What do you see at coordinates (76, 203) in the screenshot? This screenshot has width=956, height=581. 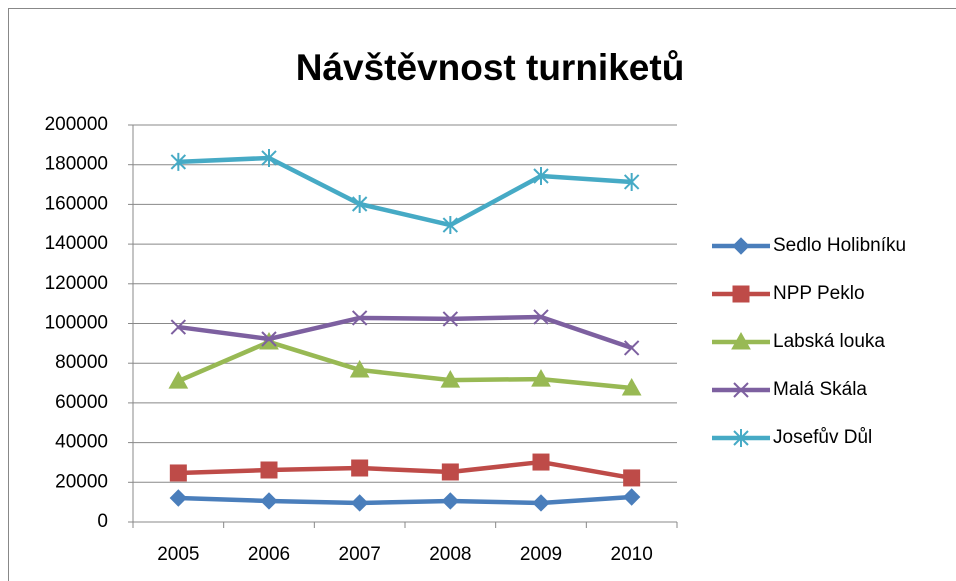 I see `y-tick-label: 160000` at bounding box center [76, 203].